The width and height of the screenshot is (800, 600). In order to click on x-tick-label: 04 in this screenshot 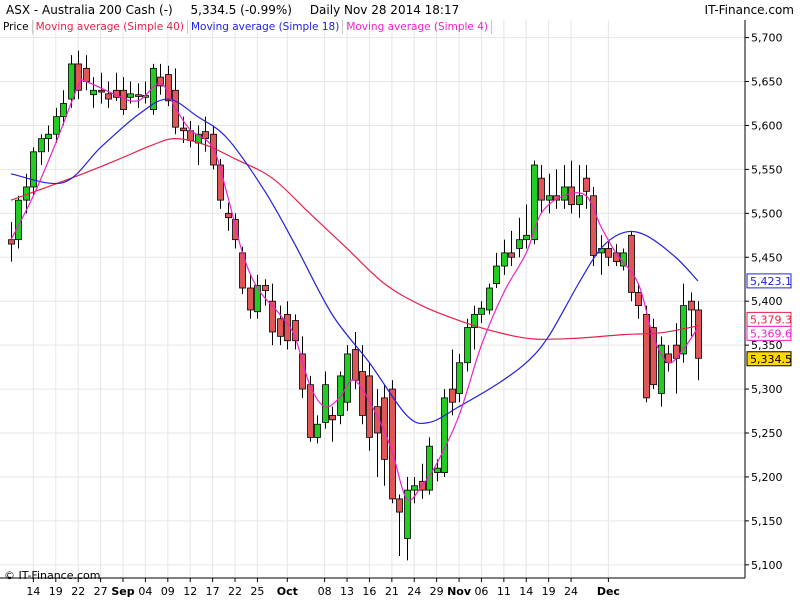, I will do `click(145, 591)`.